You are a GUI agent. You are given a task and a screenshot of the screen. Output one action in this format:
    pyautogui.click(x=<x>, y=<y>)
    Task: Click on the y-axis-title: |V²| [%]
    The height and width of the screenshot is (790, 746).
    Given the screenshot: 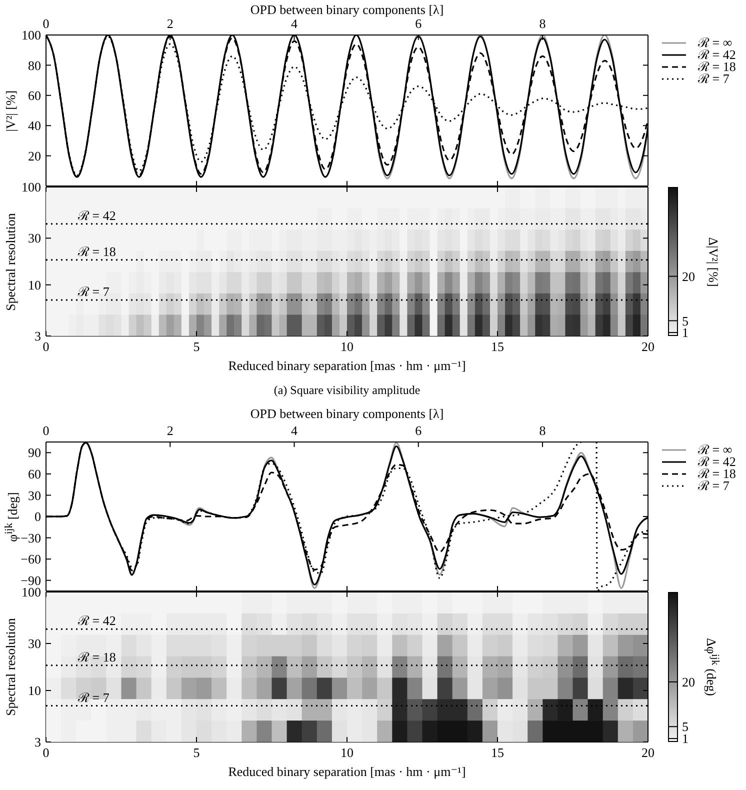 What is the action you would take?
    pyautogui.click(x=11, y=111)
    